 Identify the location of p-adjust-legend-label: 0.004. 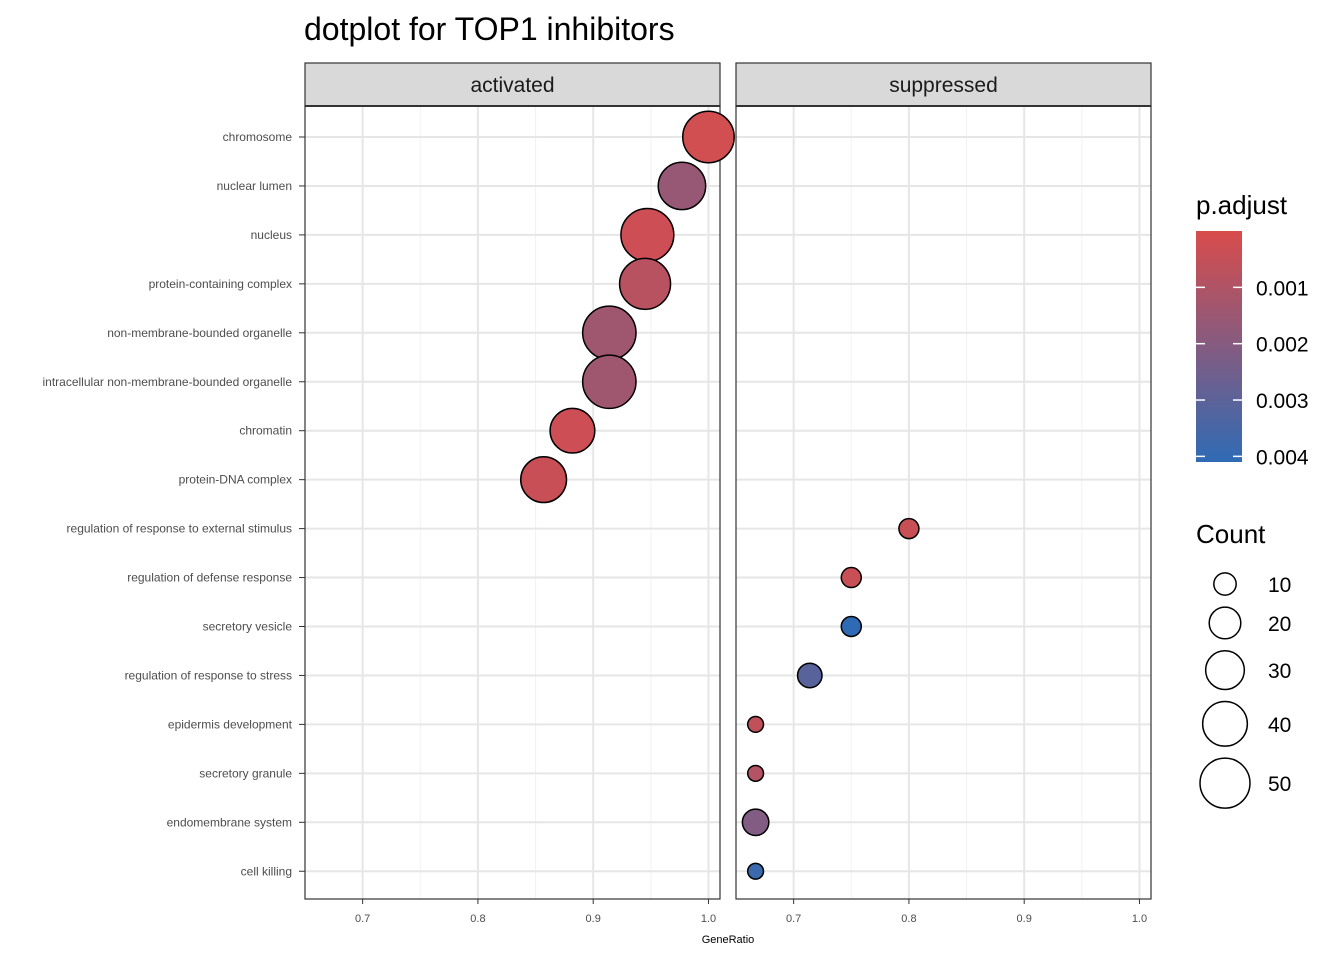
(1282, 457).